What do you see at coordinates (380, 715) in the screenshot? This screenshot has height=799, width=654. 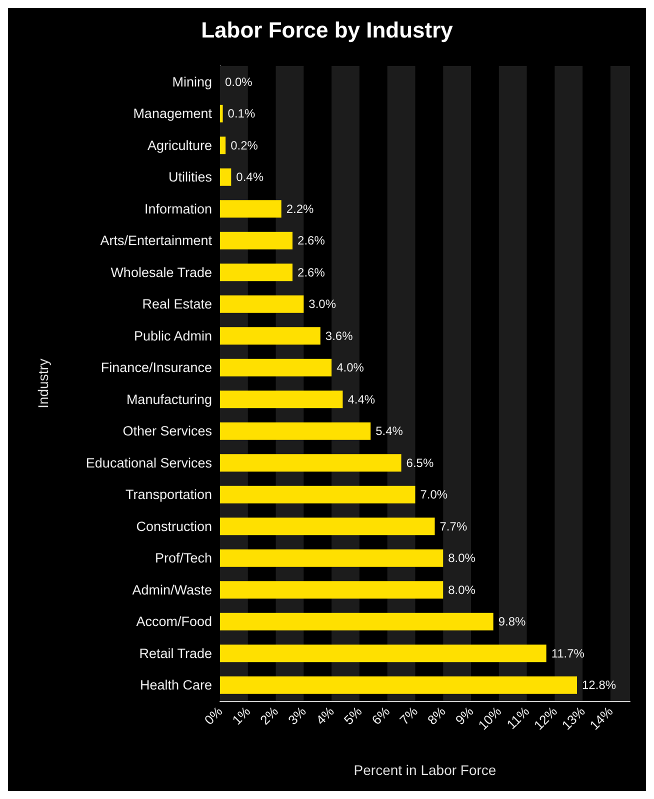 I see `x-tick-label: 6%` at bounding box center [380, 715].